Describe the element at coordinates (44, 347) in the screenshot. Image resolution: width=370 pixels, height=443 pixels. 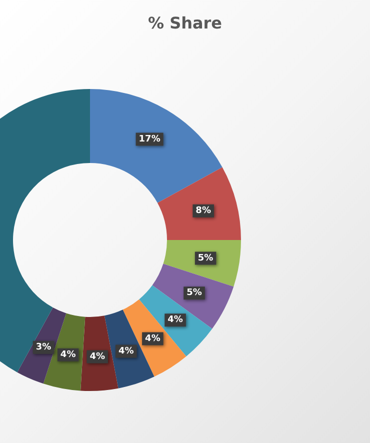
I see `data-label: 3%` at that location.